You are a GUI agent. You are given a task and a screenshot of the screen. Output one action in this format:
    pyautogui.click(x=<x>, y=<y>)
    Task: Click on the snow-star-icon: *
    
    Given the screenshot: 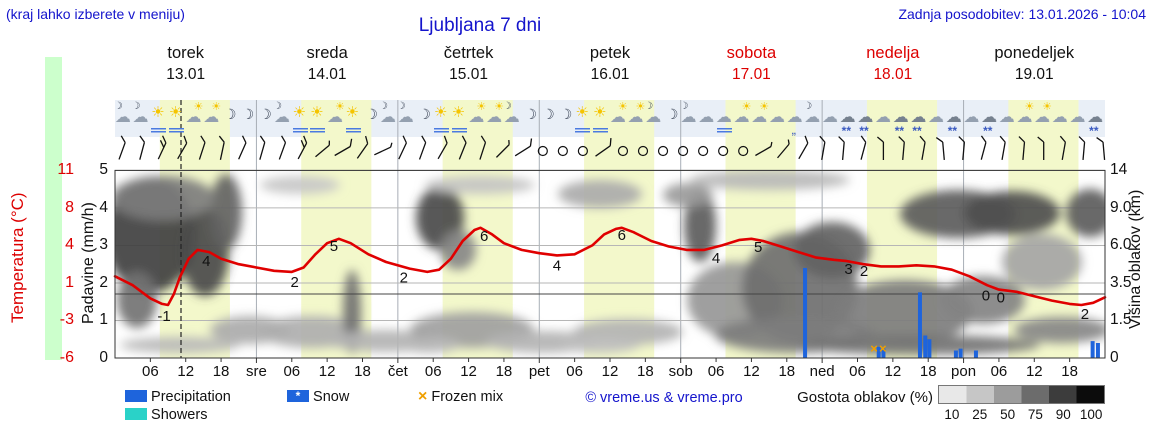 What is the action you would take?
    pyautogui.click(x=298, y=396)
    